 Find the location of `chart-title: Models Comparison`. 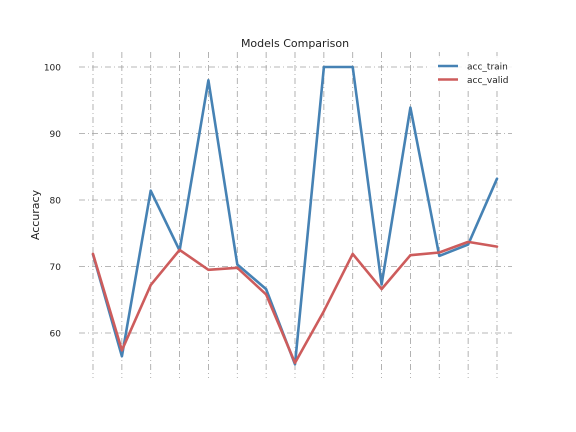

chart-title: Models Comparison is located at coordinates (295, 43).